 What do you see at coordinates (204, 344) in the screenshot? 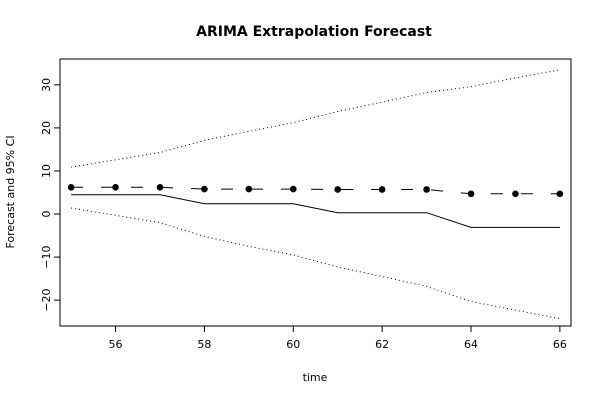
I see `x-tick-label: 58` at bounding box center [204, 344].